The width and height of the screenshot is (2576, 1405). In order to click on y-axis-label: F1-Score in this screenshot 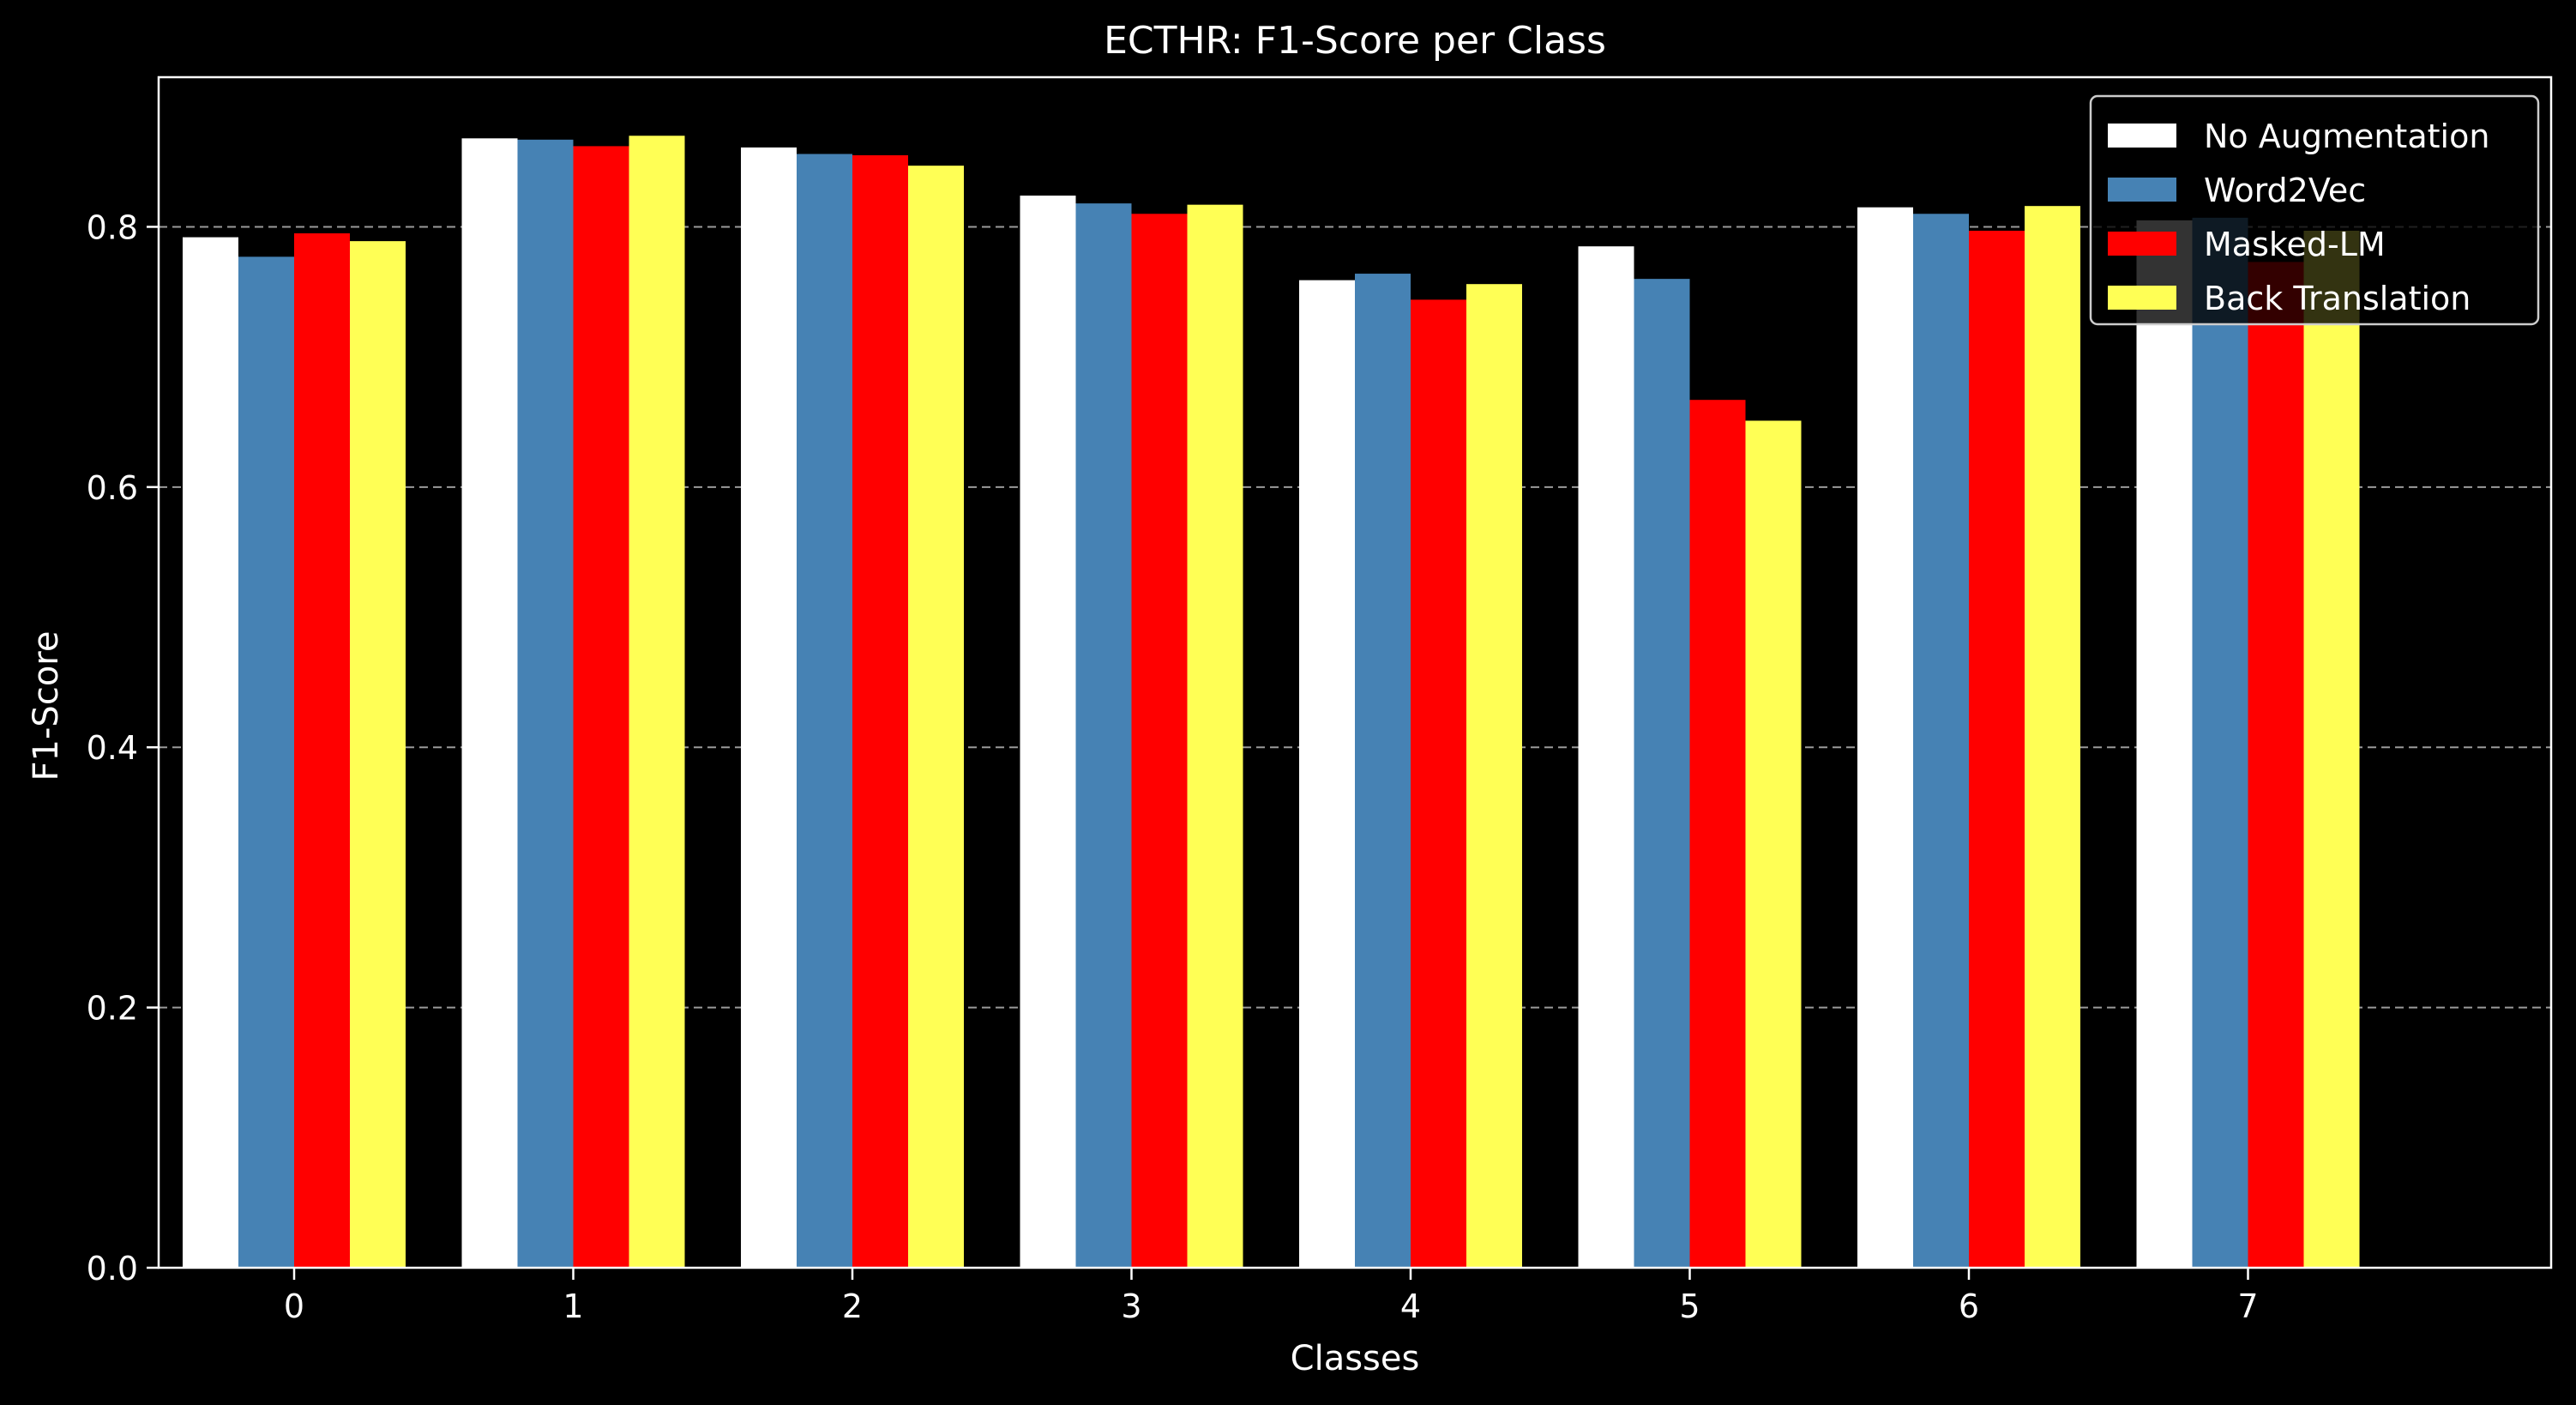, I will do `click(46, 706)`.